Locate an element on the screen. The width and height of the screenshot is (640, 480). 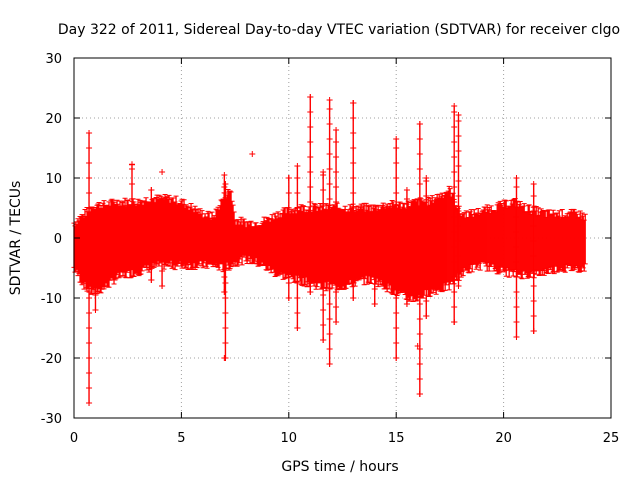
y-tick-label: -20 is located at coordinates (51, 359).